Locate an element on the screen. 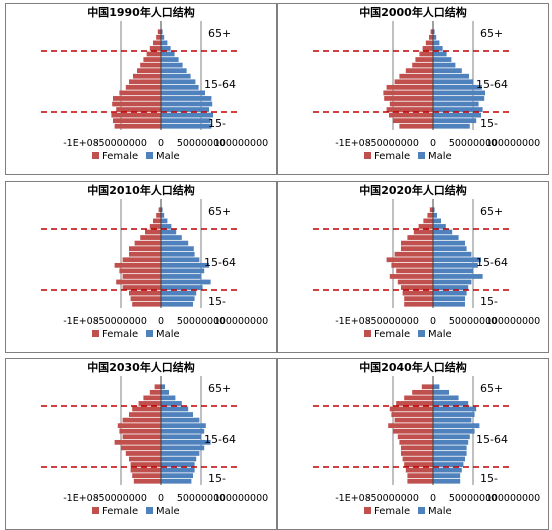 Image resolution: width=552 pixels, height=530 pixels. band-label-15-64: 15-64 is located at coordinates (220, 439).